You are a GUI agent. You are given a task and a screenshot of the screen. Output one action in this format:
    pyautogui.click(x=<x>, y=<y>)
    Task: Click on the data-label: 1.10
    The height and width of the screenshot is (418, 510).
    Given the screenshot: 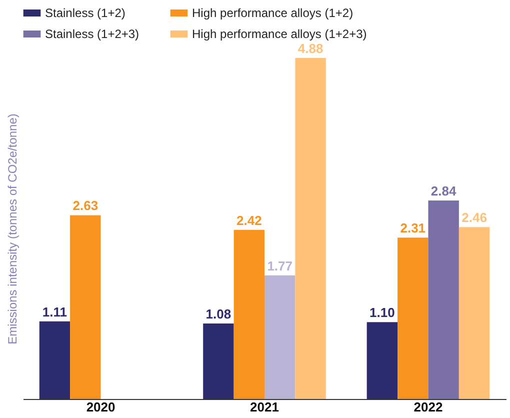 What is the action you would take?
    pyautogui.click(x=382, y=312)
    